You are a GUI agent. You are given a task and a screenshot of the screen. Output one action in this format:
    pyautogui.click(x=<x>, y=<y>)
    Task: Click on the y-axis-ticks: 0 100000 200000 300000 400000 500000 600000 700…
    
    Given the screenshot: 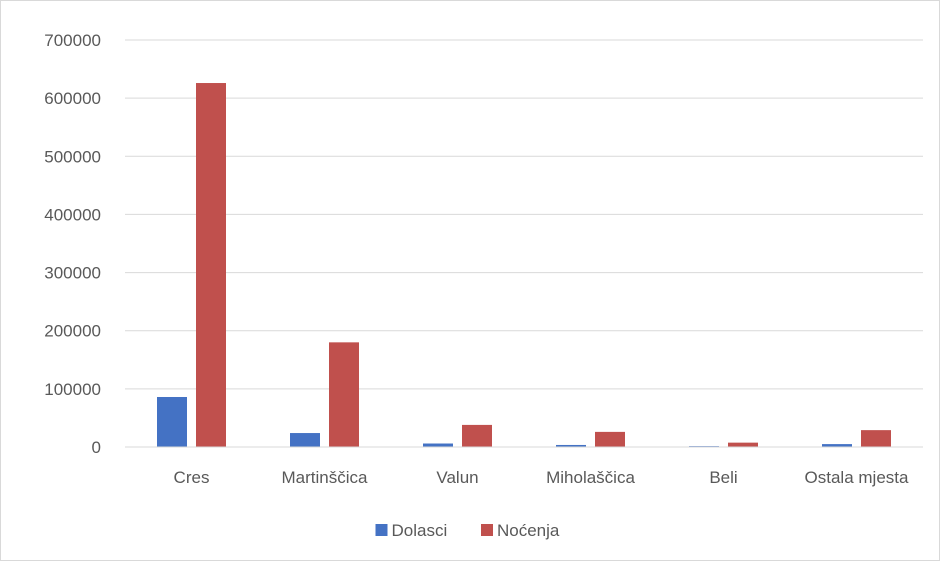 What is the action you would take?
    pyautogui.click(x=72, y=244)
    